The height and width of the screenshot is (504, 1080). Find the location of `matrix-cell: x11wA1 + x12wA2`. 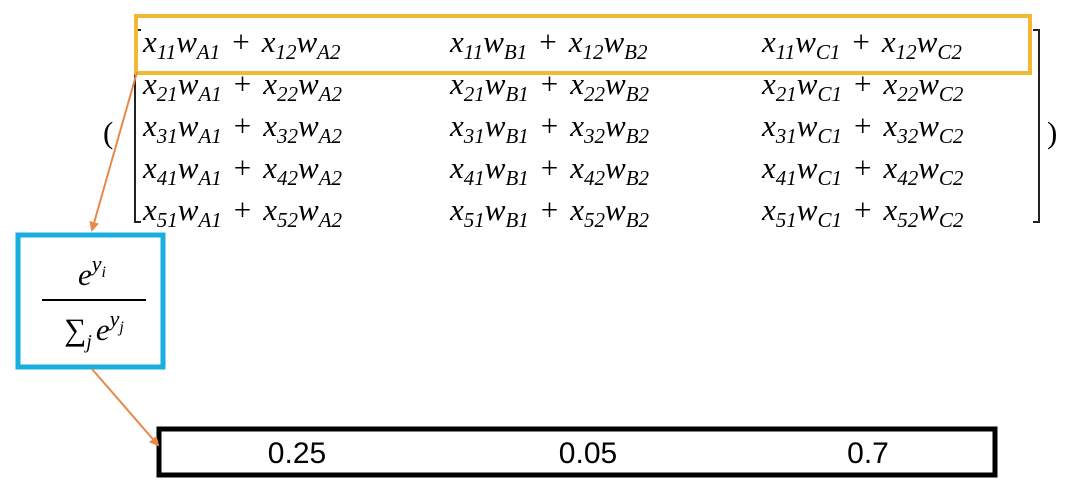

matrix-cell: x11wA1 + x12wA2 is located at coordinates (241, 44).